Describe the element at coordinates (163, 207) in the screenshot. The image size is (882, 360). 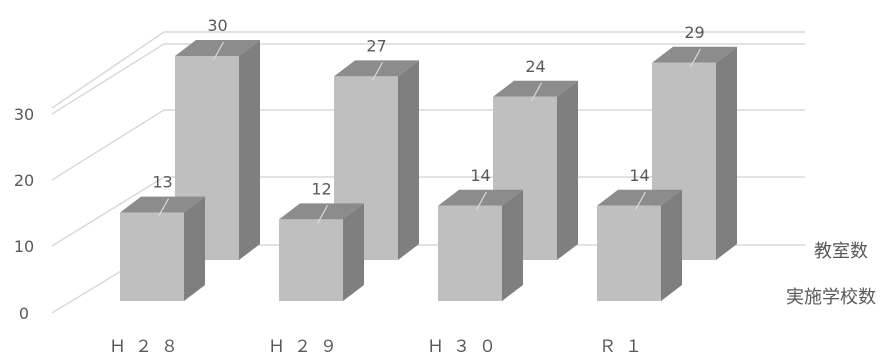
I see `bar-front-0-leader` at that location.